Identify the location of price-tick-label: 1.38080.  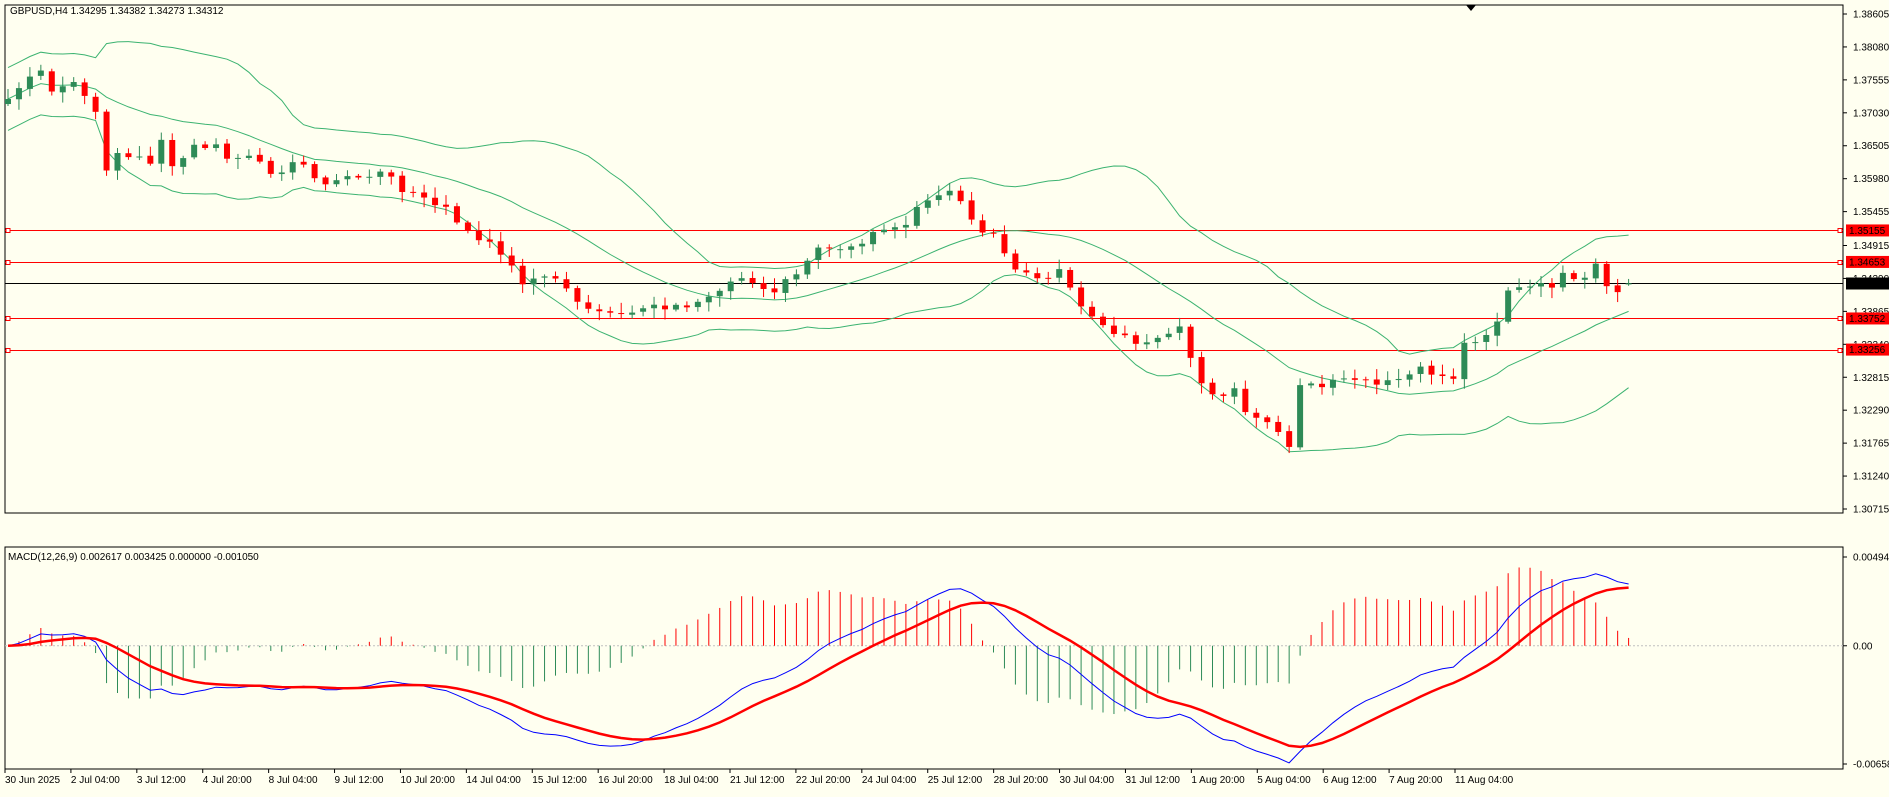
(1871, 47).